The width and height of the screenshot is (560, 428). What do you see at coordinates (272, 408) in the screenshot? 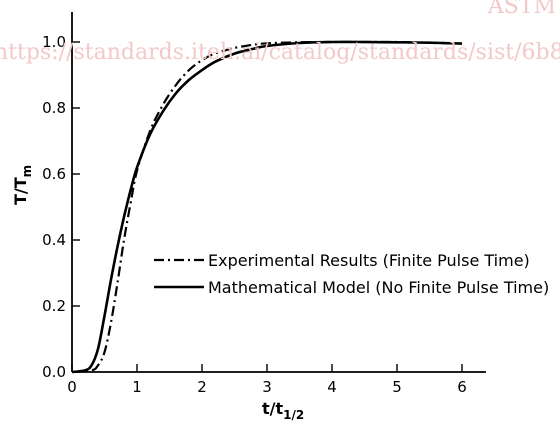
I see `x-axis-title-main: t/t` at bounding box center [272, 408].